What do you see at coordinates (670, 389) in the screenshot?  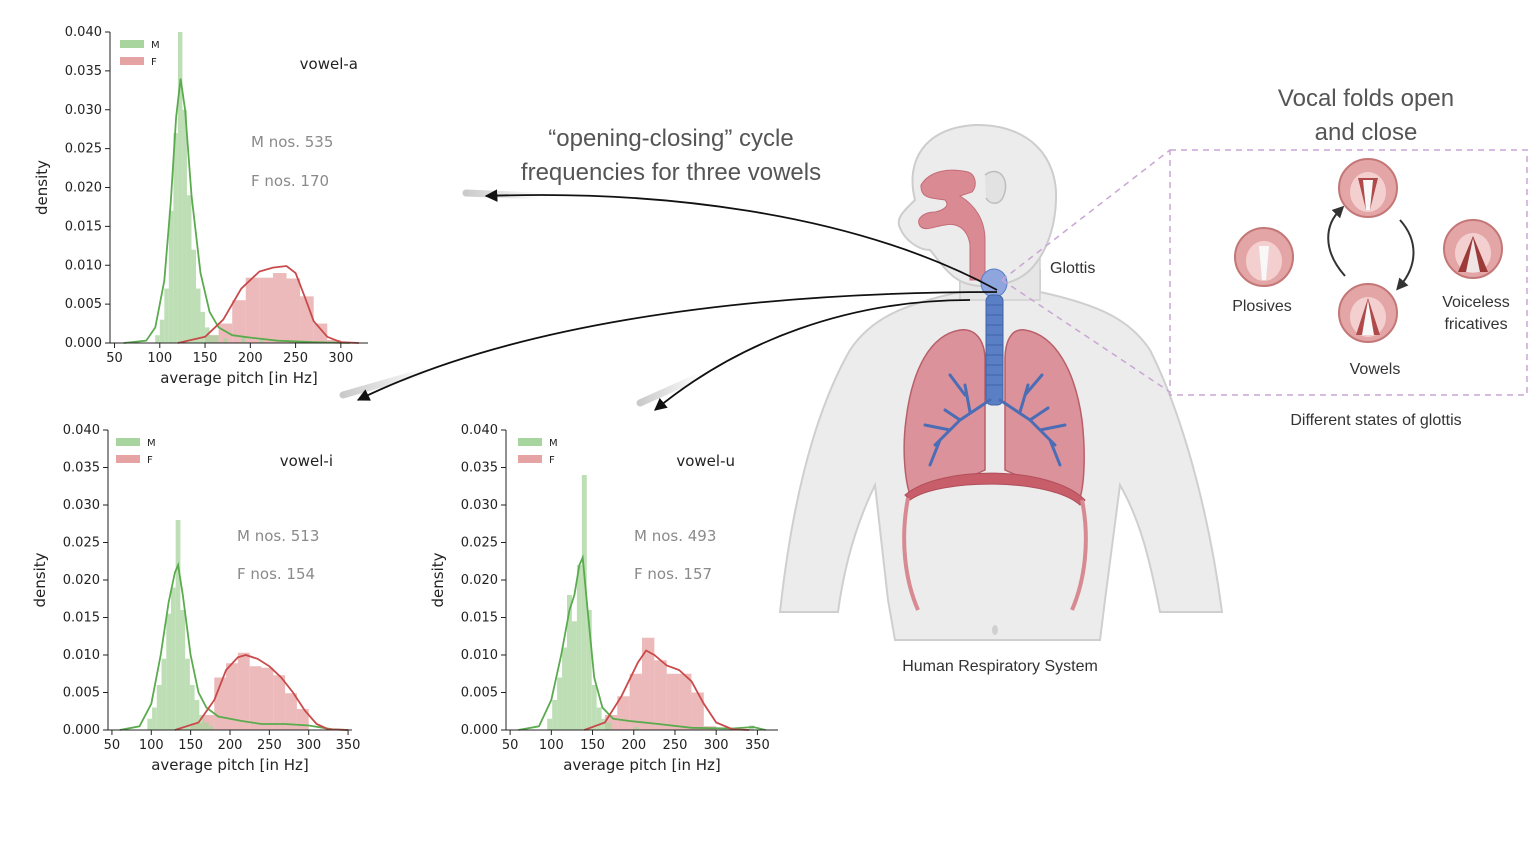 I see `arrow-tail-u` at bounding box center [670, 389].